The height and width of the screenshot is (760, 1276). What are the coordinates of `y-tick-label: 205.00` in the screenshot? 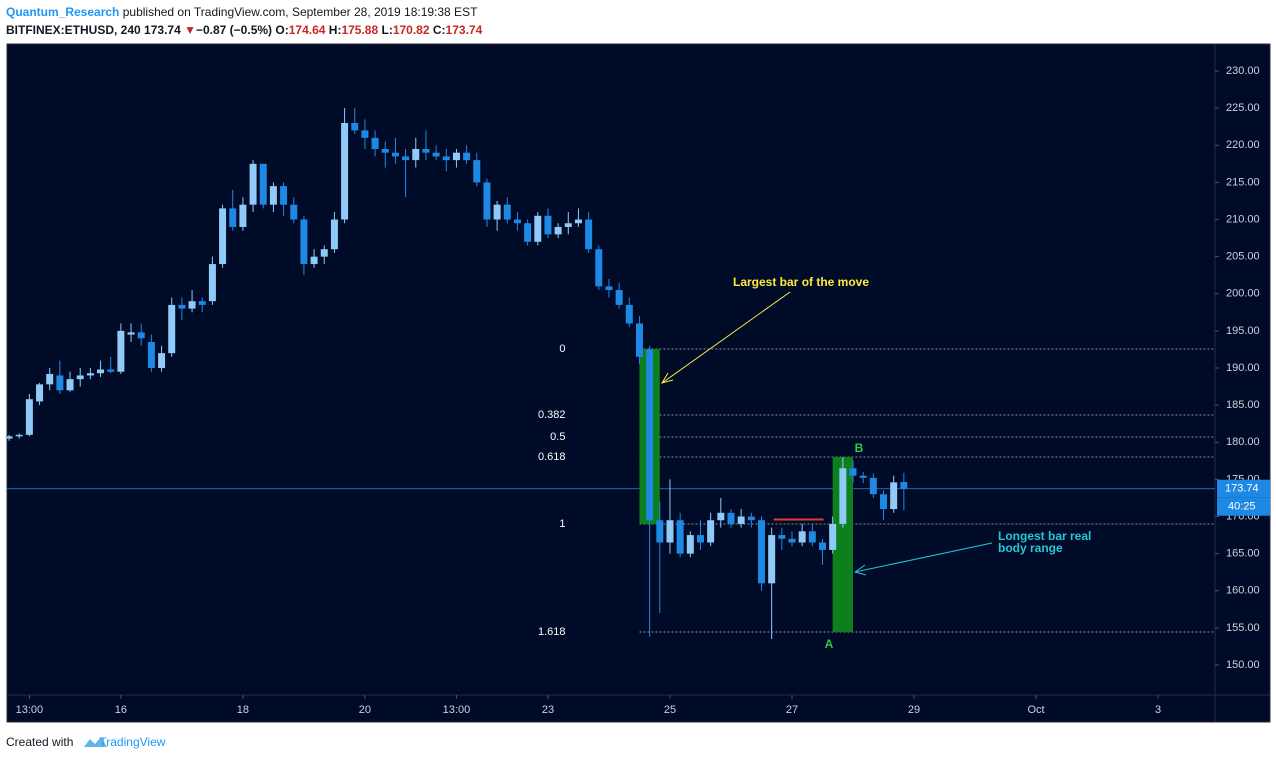 It's located at (1243, 257).